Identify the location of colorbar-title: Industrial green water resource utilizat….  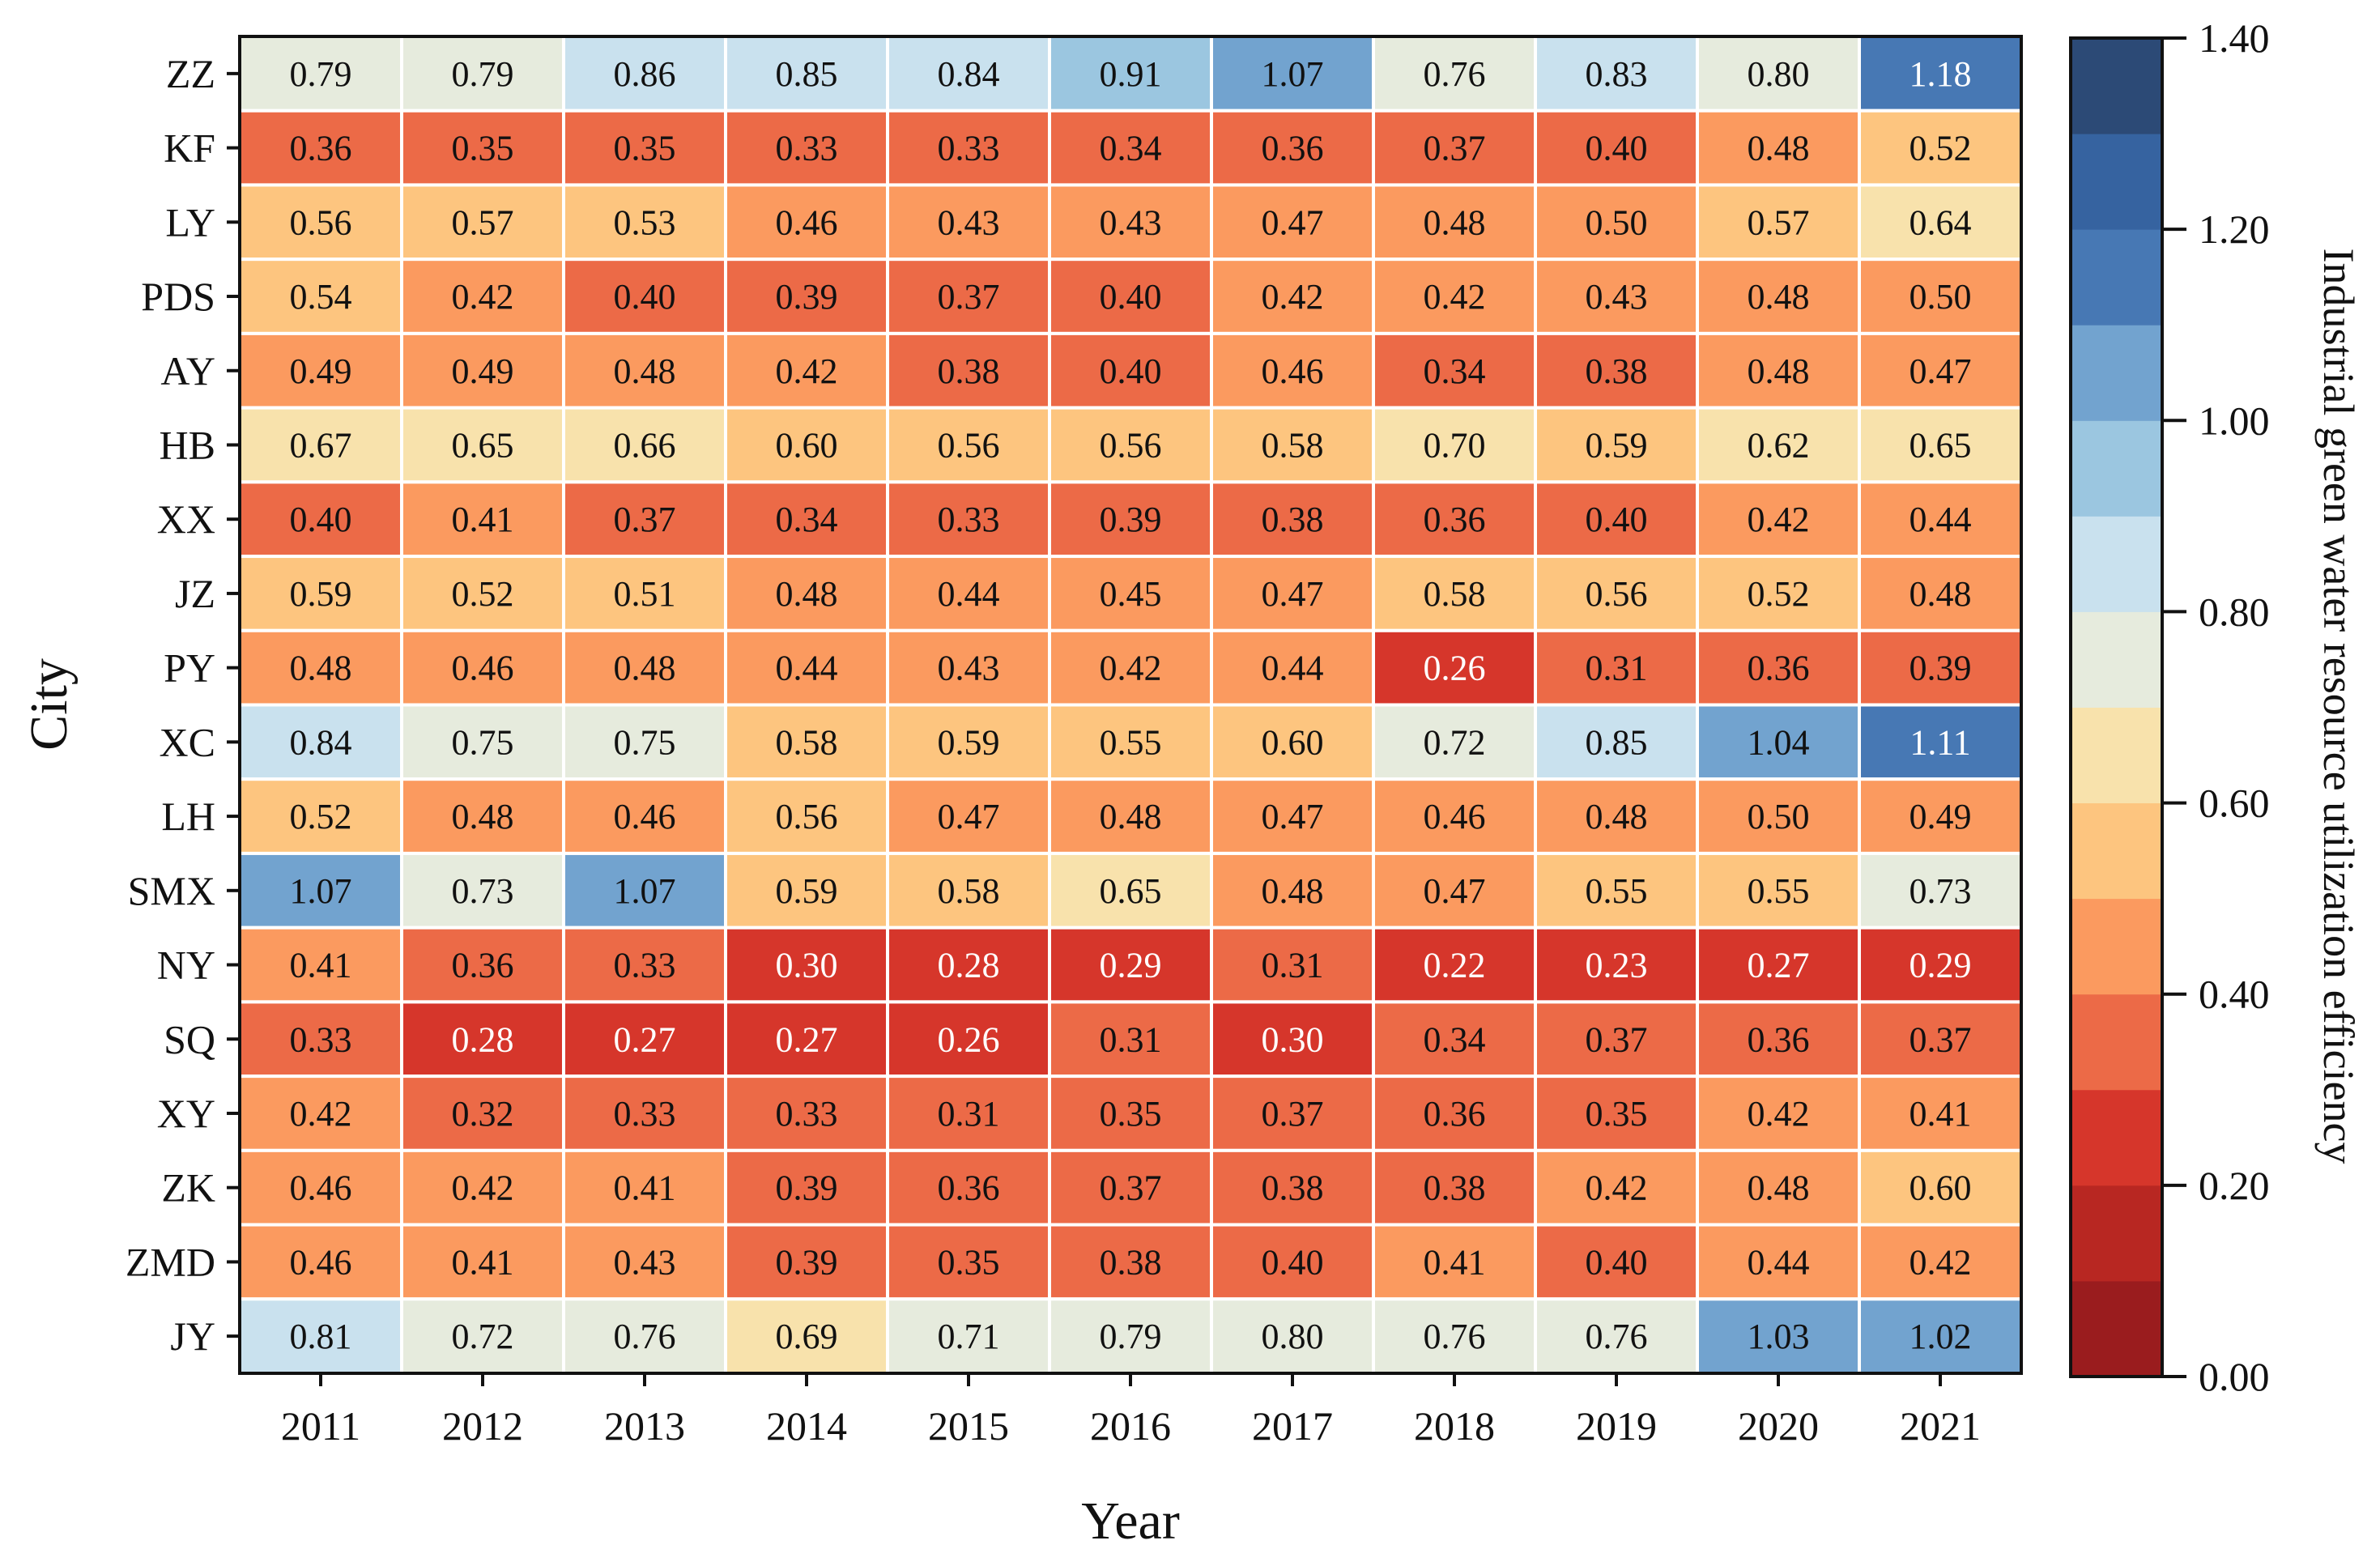
(2338, 706).